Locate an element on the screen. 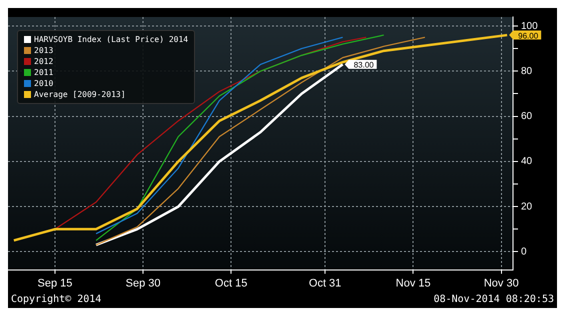 This screenshot has height=325, width=565. x-tick-label: Sep 30 is located at coordinates (143, 283).